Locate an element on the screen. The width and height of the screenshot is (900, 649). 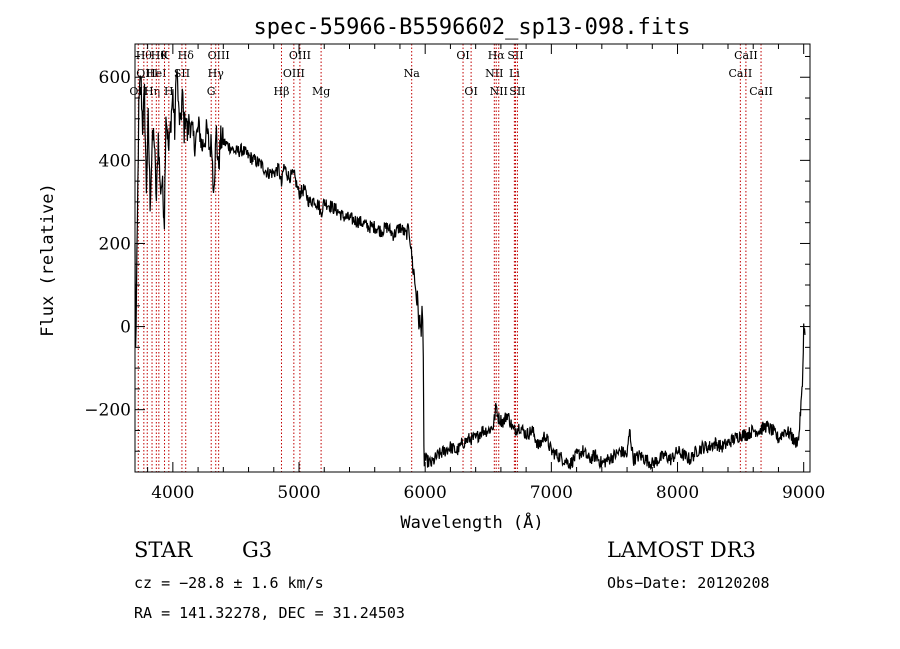
redshift-readout: cz = −28.8 ± 1.6 km/s is located at coordinates (229, 583).